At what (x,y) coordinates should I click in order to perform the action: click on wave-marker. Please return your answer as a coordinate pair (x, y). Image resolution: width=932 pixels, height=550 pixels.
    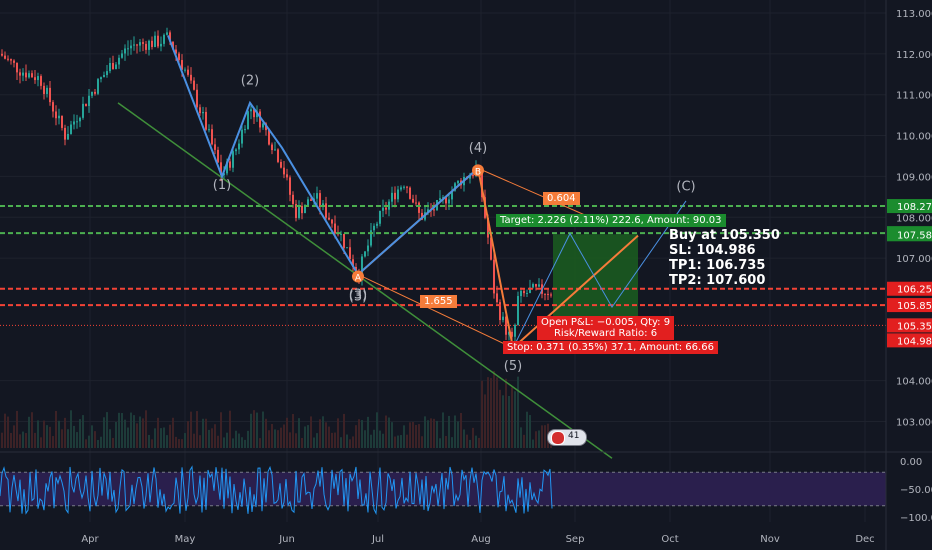
    Looking at the image, I should click on (358, 276).